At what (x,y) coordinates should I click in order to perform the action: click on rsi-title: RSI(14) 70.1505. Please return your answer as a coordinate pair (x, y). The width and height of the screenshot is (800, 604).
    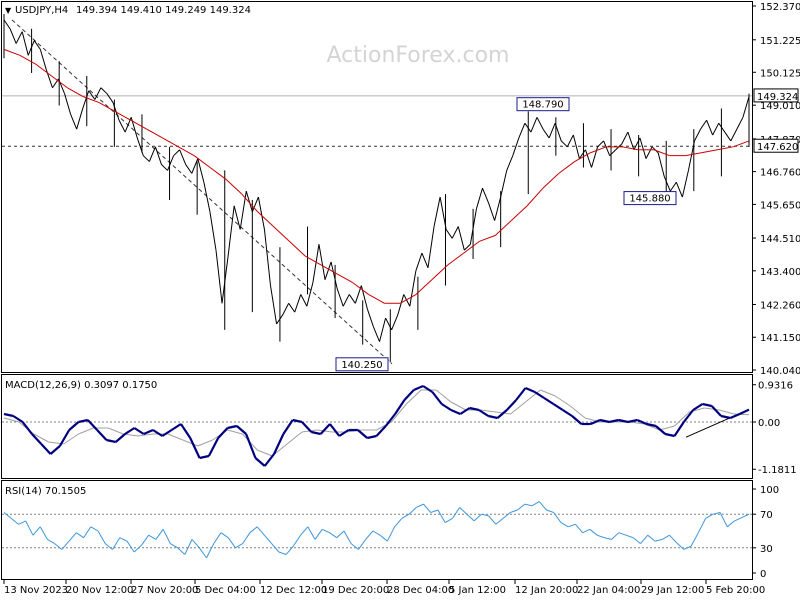
    Looking at the image, I should click on (45, 491).